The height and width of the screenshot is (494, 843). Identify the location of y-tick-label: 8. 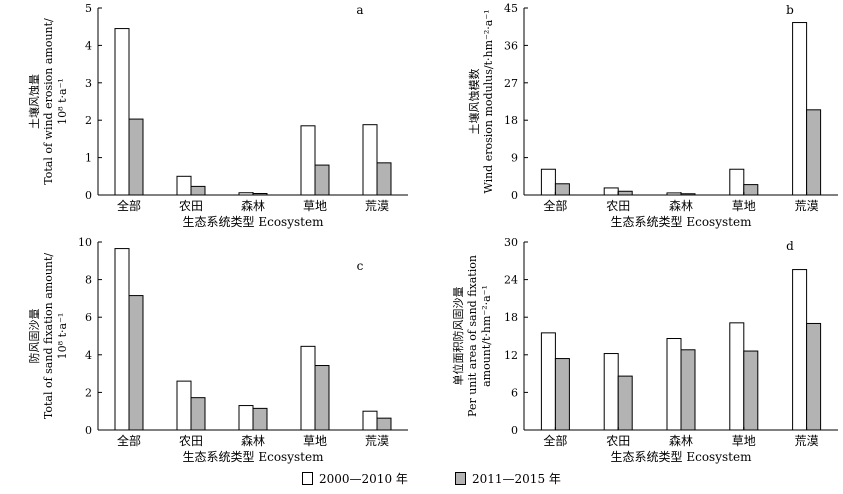
(88, 280).